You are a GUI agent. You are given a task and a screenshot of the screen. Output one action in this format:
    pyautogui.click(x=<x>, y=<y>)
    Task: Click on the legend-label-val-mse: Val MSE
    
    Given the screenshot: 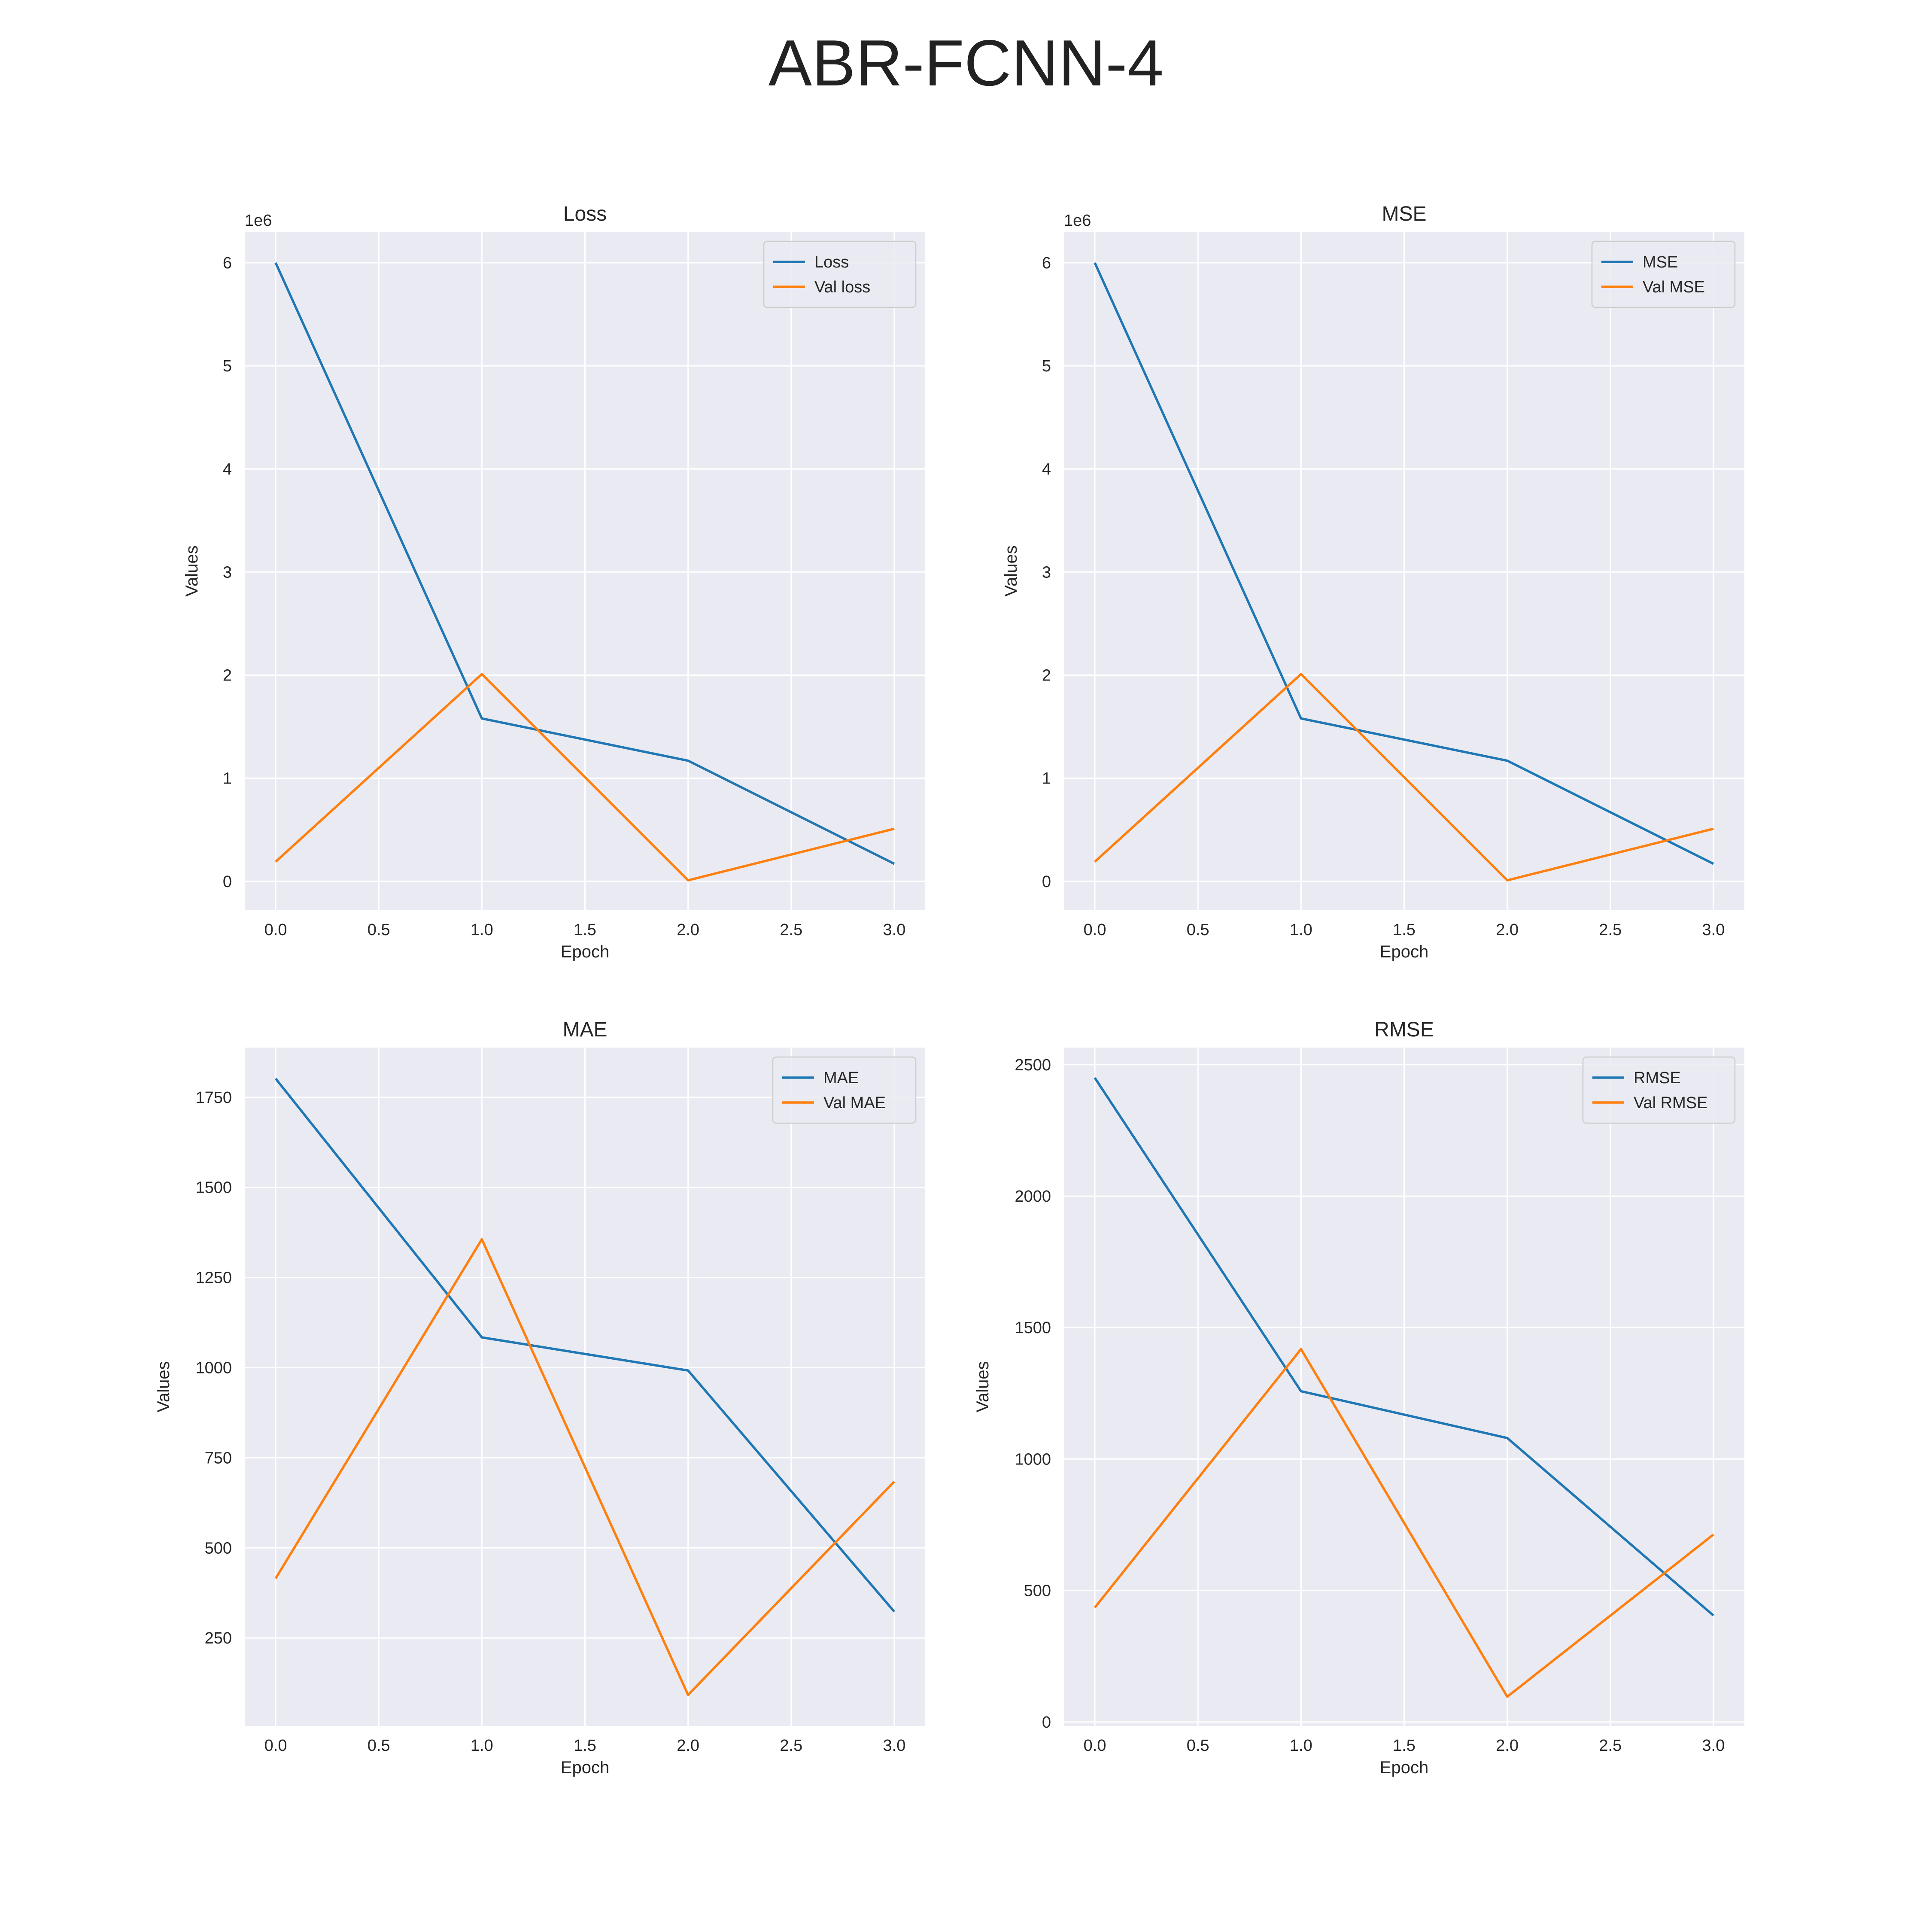 What is the action you would take?
    pyautogui.click(x=1674, y=287)
    